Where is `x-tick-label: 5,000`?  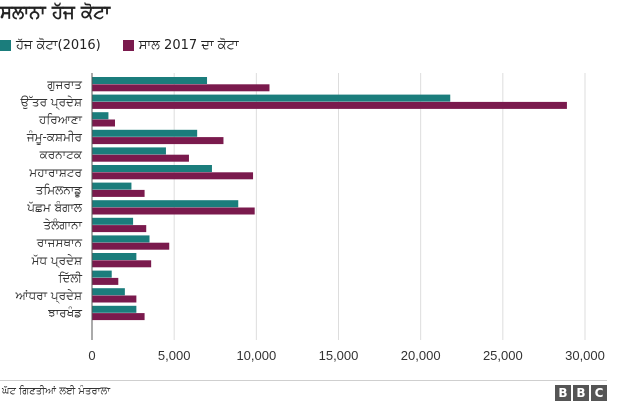 x-tick-label: 5,000 is located at coordinates (174, 355).